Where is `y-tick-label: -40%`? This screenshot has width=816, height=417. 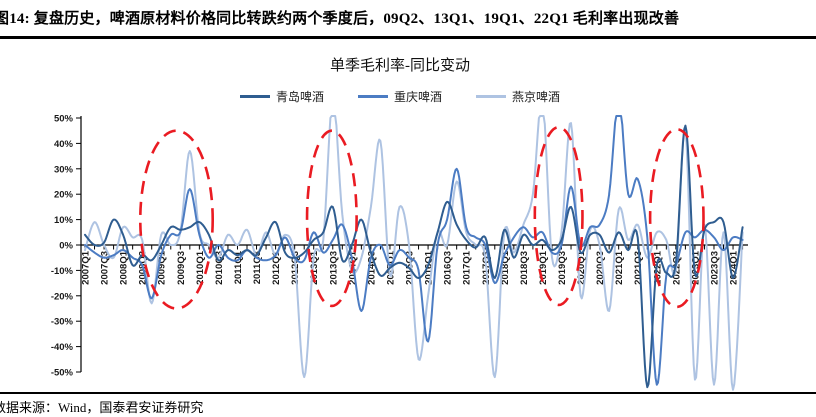 y-tick-label: -40% is located at coordinates (62, 347).